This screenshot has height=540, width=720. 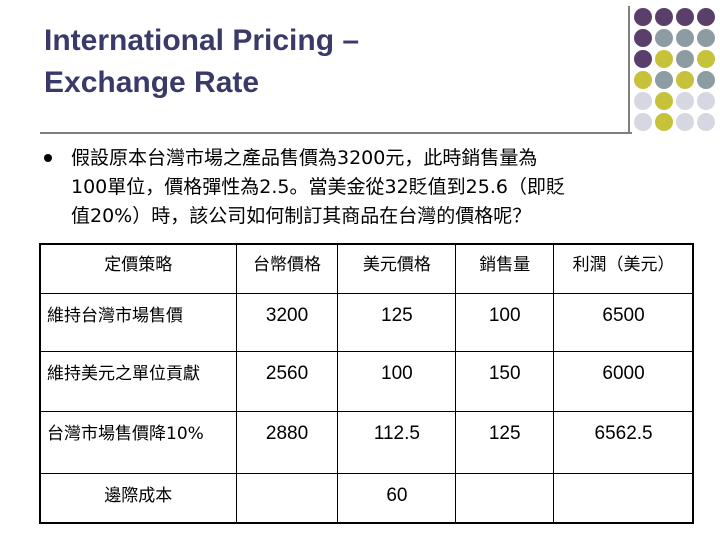 I want to click on row-profit: 6000, so click(x=623, y=381).